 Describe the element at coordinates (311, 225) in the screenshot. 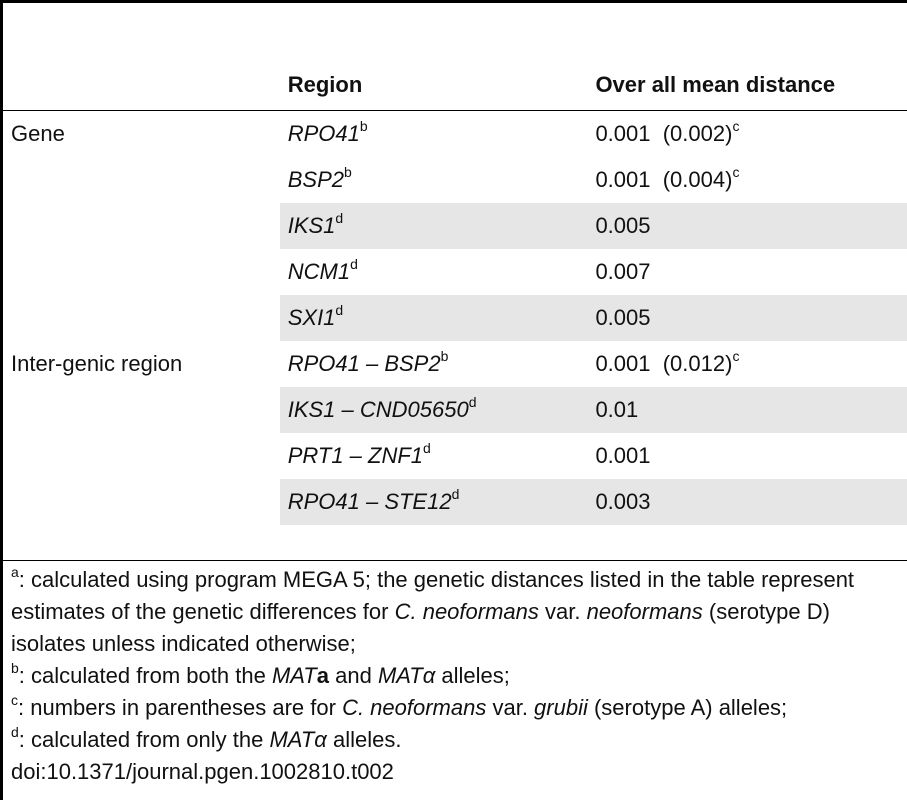

I see `region-name: IKS1` at that location.